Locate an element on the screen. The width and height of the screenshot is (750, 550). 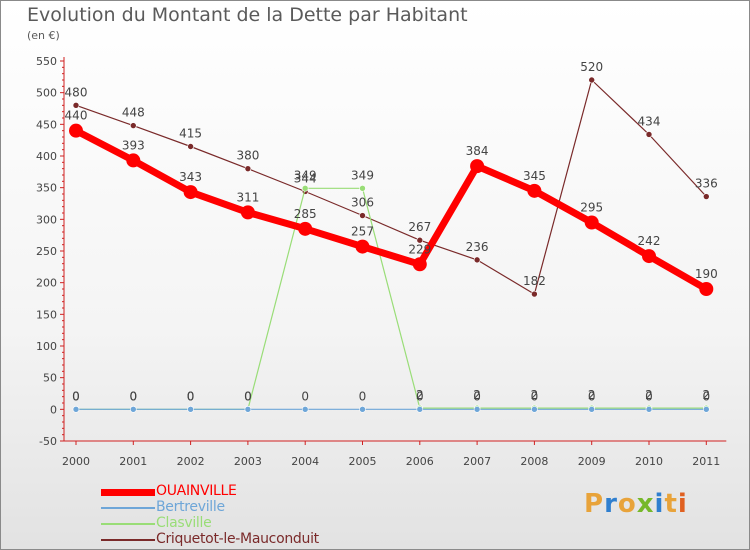
data-label: 229 is located at coordinates (419, 249).